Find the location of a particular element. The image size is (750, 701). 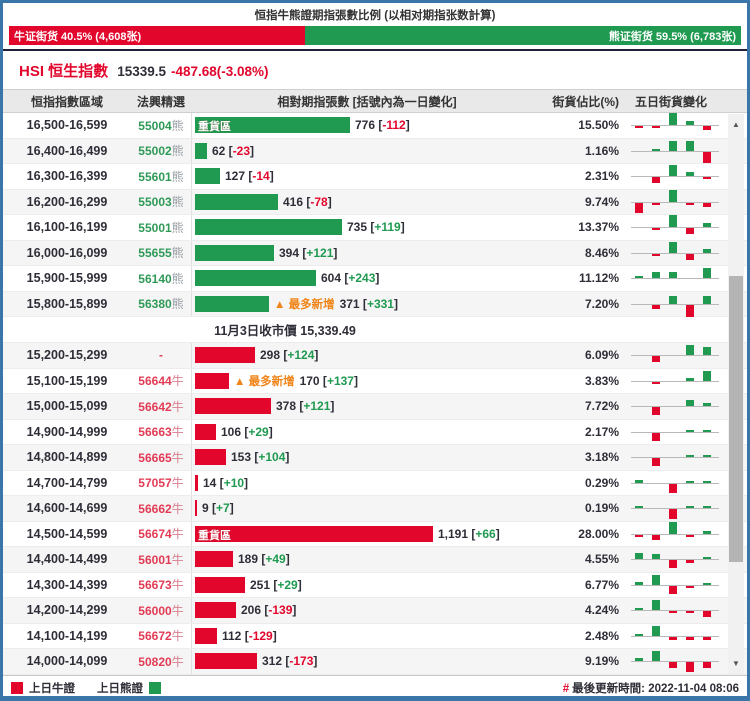

volume-bar-cell: ▲ 最多新增 371 [+331] is located at coordinates (367, 303).